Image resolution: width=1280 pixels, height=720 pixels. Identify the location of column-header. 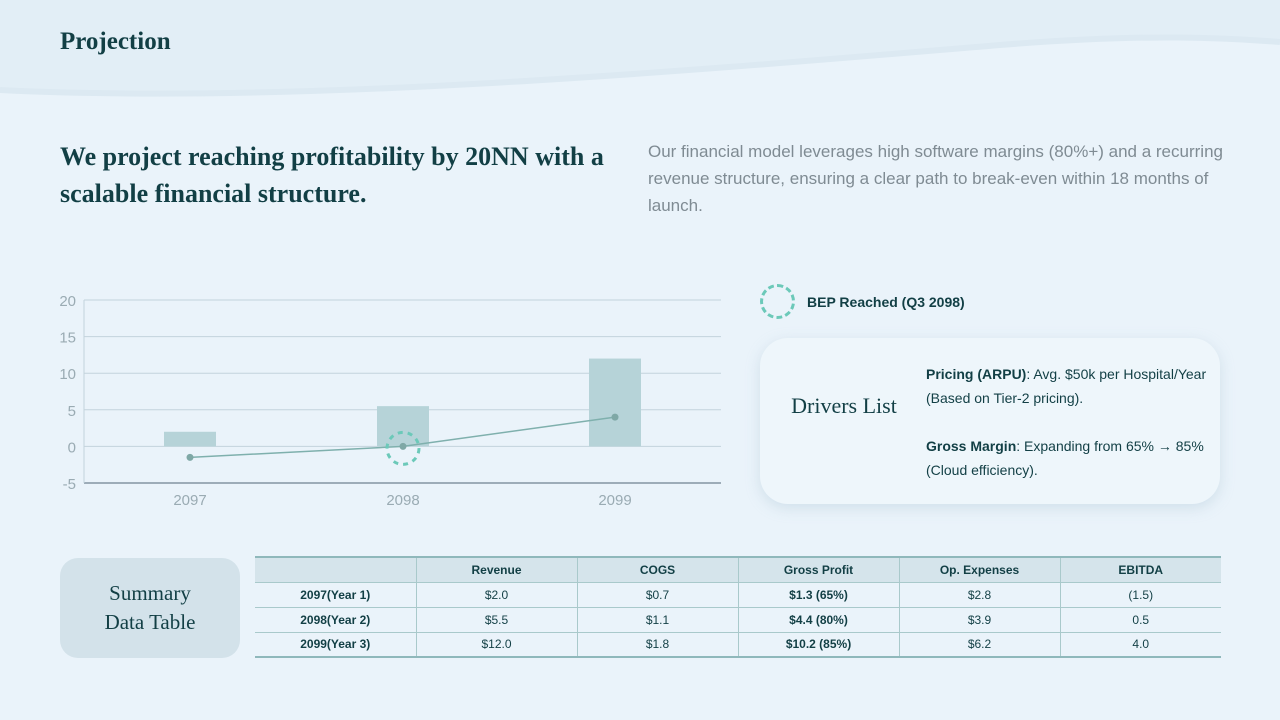
(335, 569).